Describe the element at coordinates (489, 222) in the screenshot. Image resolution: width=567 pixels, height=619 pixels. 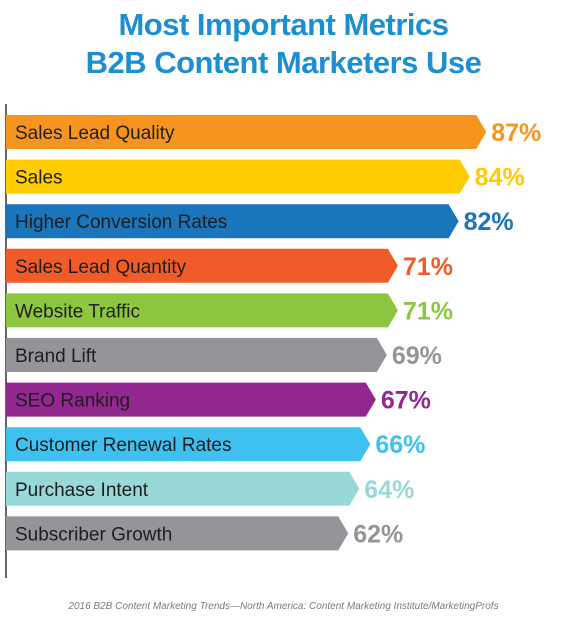
I see `value-label: 82%` at that location.